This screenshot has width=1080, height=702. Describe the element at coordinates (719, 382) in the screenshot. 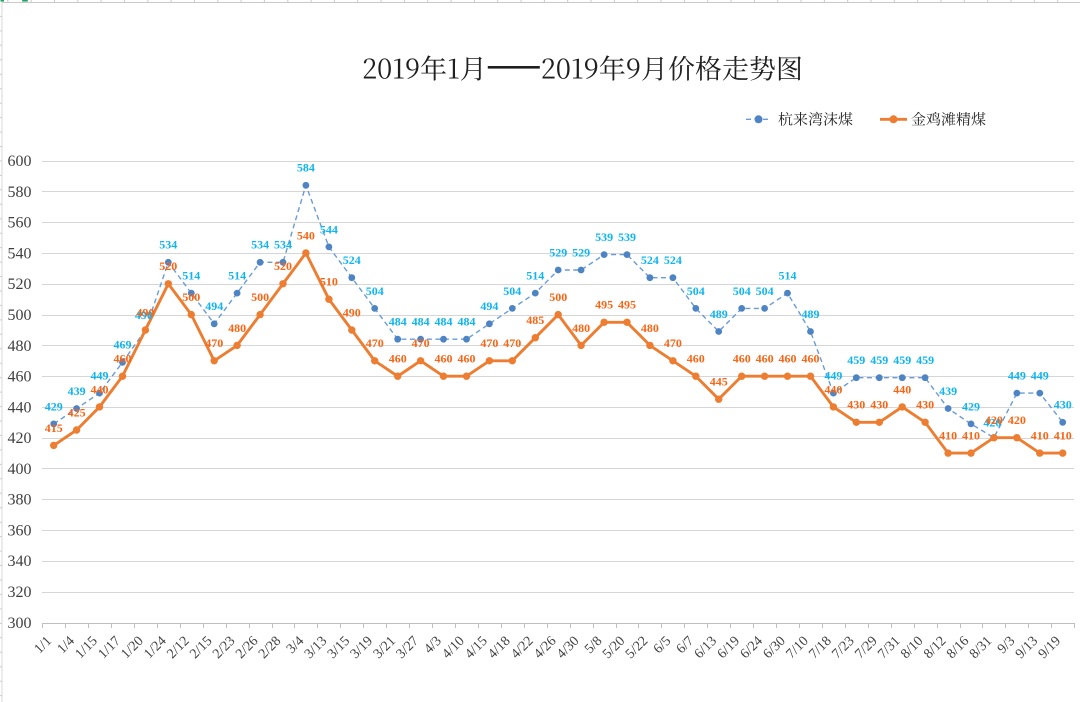

I see `svg-text: 445` at that location.